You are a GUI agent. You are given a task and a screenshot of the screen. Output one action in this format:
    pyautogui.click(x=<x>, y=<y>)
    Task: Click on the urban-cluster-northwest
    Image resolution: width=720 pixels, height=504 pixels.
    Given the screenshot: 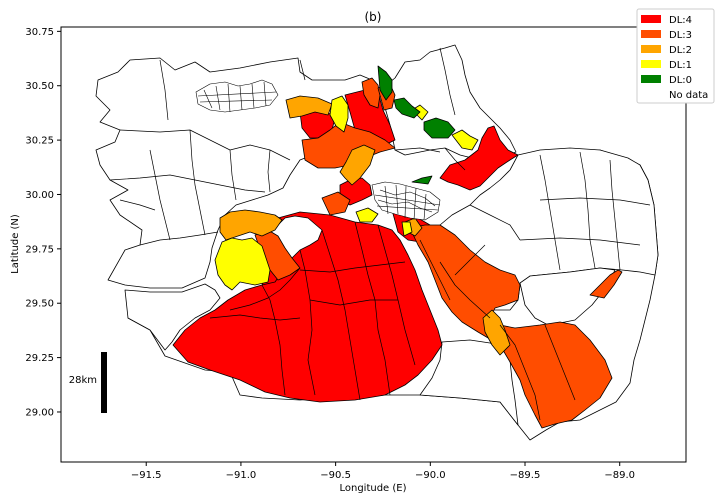 What is the action you would take?
    pyautogui.click(x=237, y=96)
    